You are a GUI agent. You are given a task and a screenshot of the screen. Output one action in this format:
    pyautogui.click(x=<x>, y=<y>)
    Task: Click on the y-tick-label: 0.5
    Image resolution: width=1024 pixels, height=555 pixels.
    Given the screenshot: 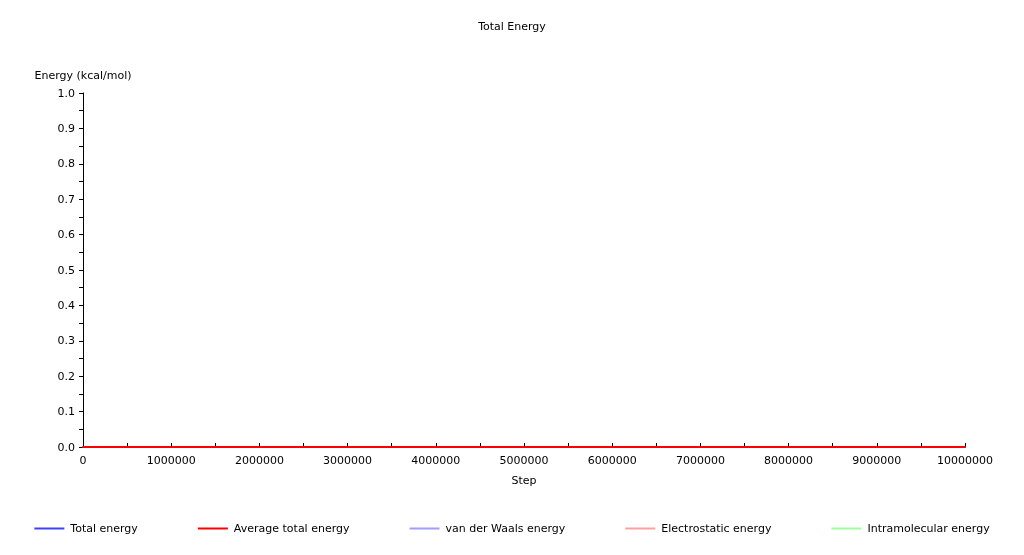 What is the action you would take?
    pyautogui.click(x=66, y=270)
    